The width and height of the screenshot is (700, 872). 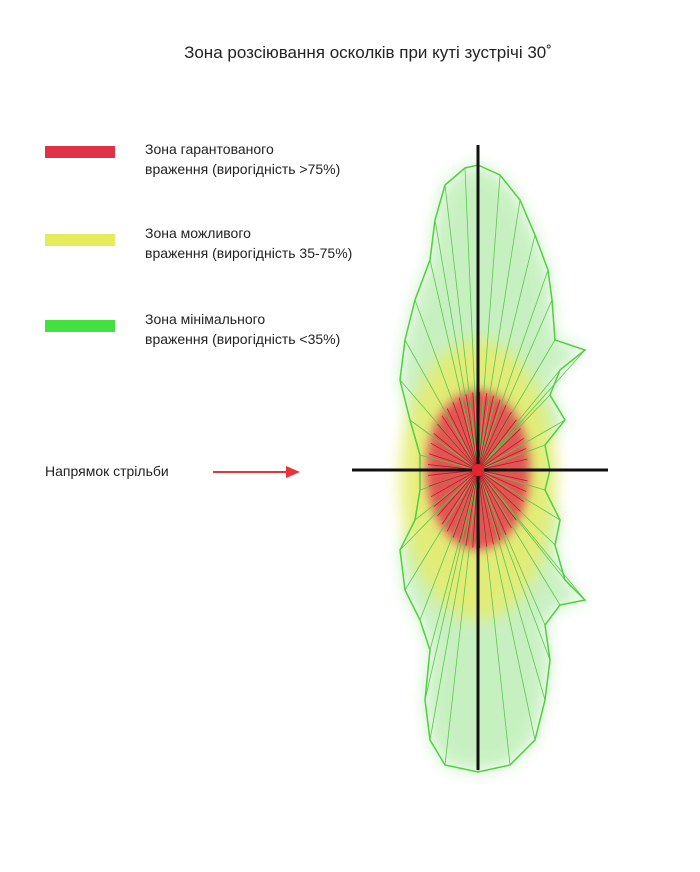 What do you see at coordinates (198, 233) in the screenshot?
I see `legend-label: Зона можливого` at bounding box center [198, 233].